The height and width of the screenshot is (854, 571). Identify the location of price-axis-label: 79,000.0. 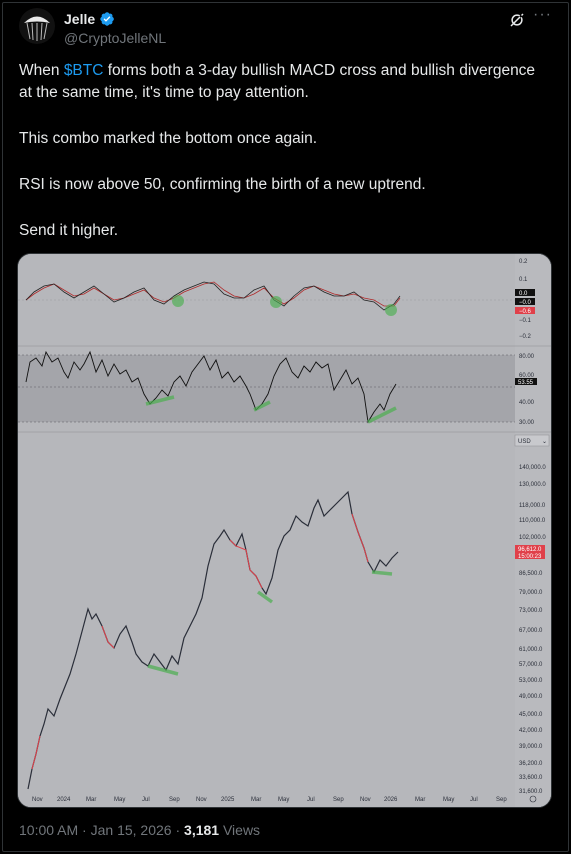
(531, 593).